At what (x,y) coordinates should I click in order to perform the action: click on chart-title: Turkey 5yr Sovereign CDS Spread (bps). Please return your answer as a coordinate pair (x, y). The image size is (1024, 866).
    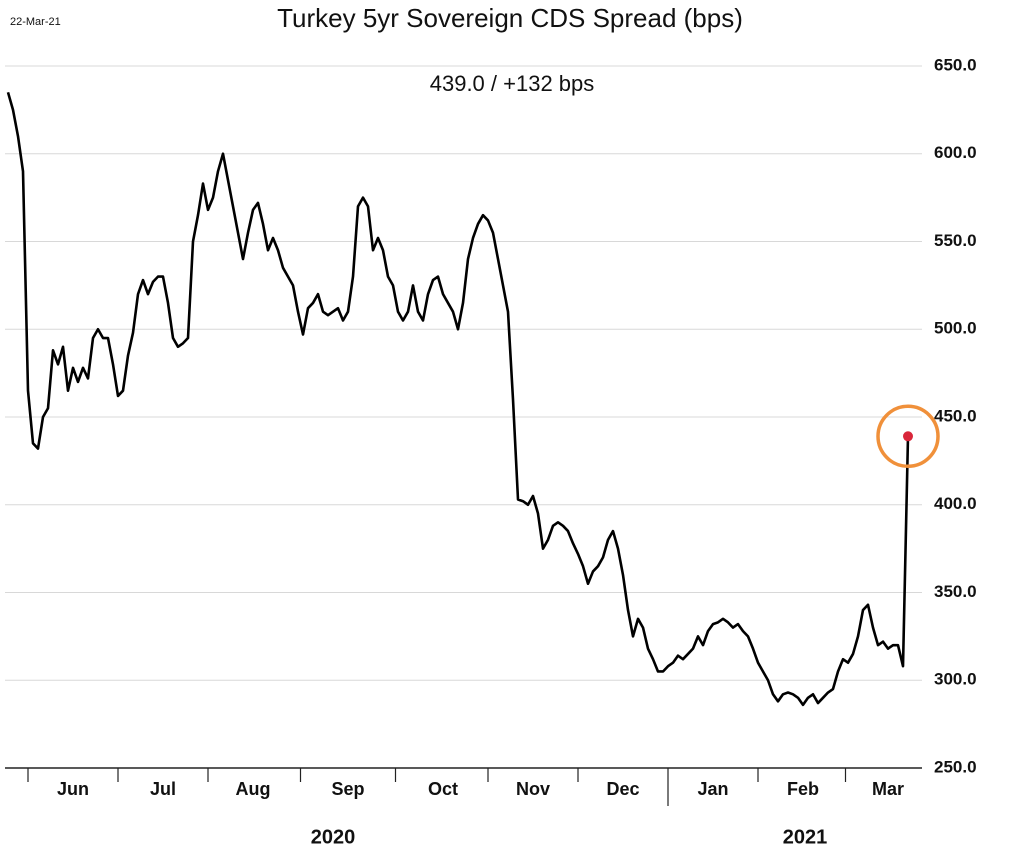
    Looking at the image, I should click on (510, 18).